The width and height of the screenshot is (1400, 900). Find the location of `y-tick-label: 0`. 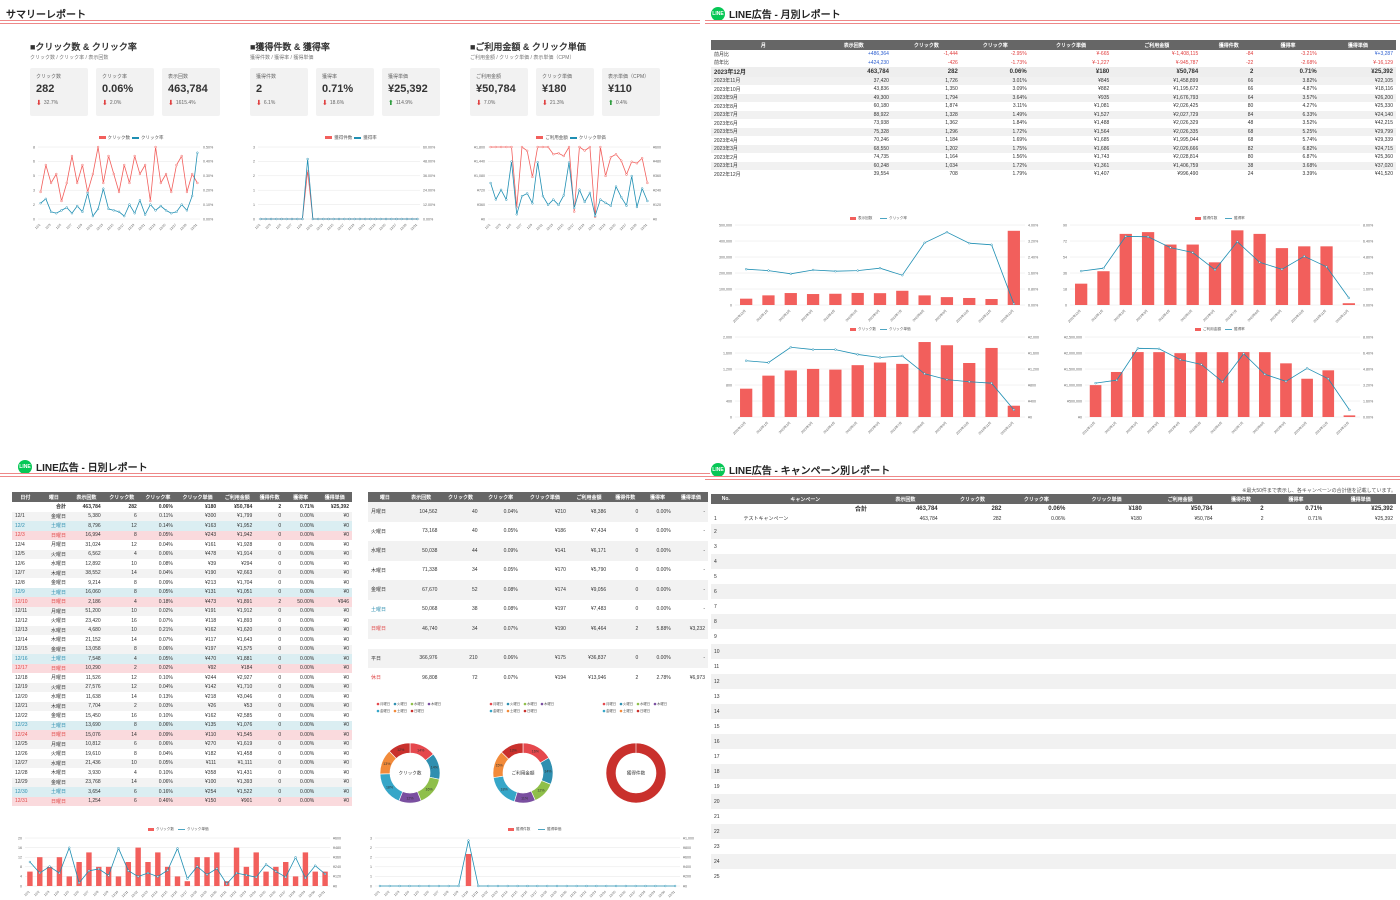

y-tick-label: 0 is located at coordinates (731, 305).